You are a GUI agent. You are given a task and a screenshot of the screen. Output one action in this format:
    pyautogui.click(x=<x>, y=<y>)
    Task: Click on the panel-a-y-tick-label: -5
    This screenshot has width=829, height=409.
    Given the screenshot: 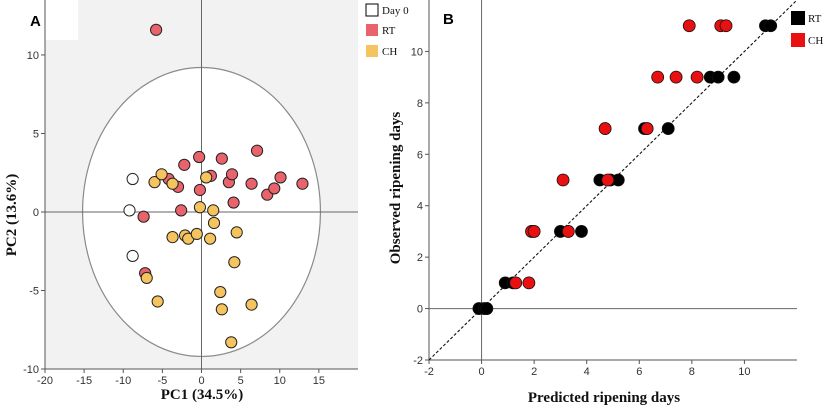 What is the action you would take?
    pyautogui.click(x=34, y=291)
    